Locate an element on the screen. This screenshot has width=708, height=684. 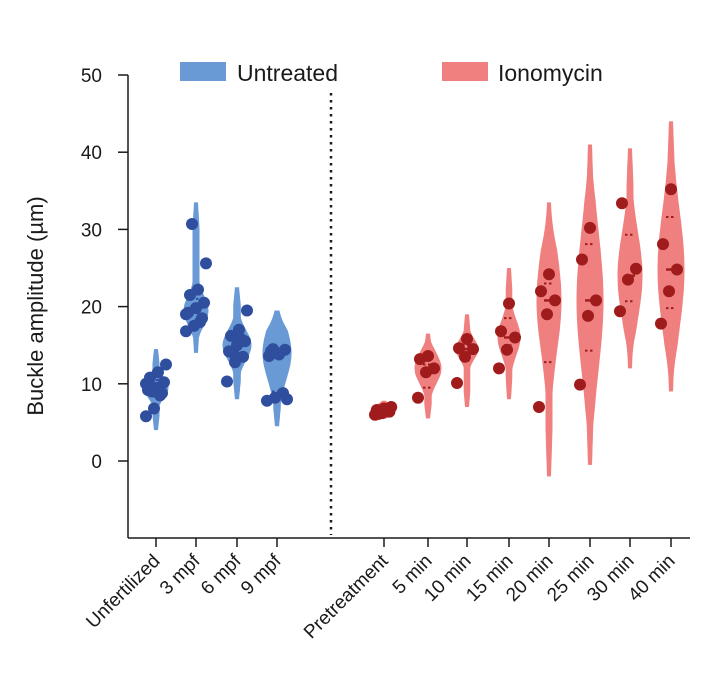
violin-40-min is located at coordinates (671, 256).